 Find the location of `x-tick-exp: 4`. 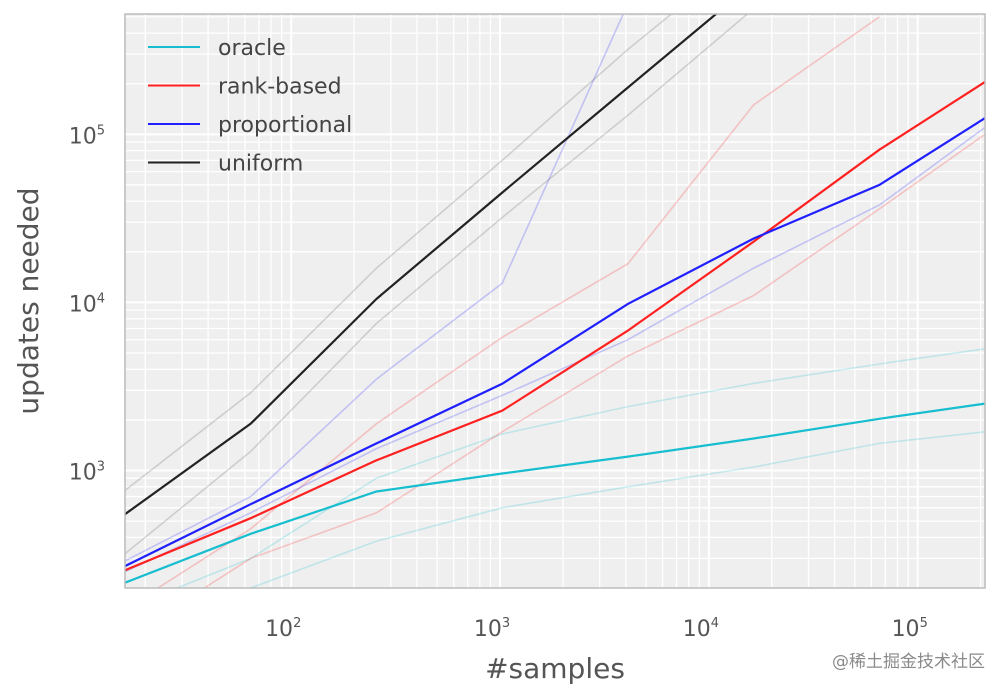

x-tick-exp: 4 is located at coordinates (715, 623).